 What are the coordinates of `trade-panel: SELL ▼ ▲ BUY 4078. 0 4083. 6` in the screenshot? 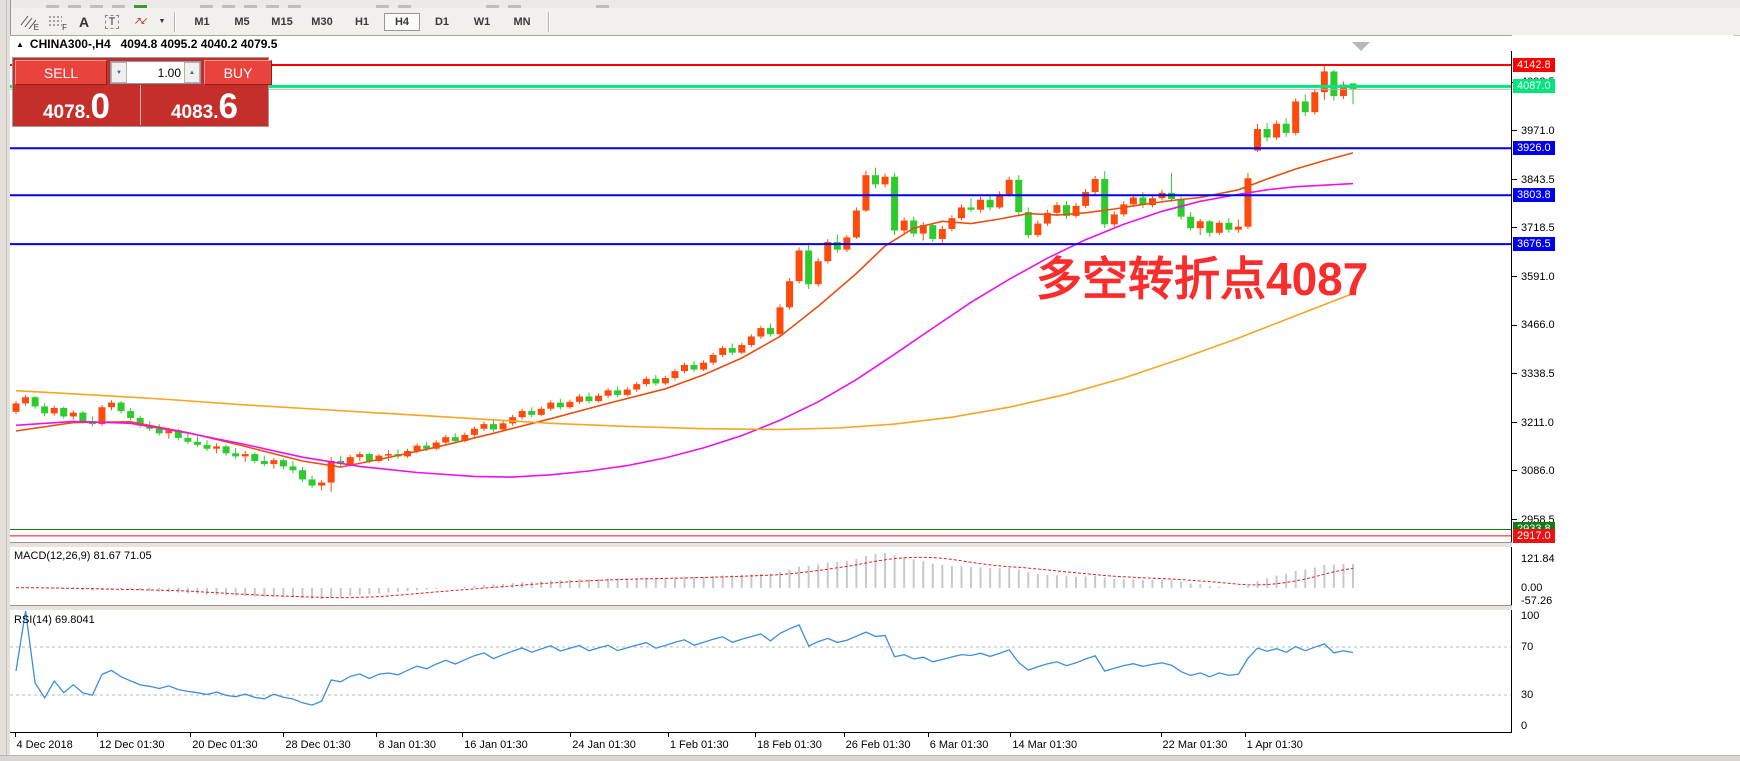 It's located at (142, 92).